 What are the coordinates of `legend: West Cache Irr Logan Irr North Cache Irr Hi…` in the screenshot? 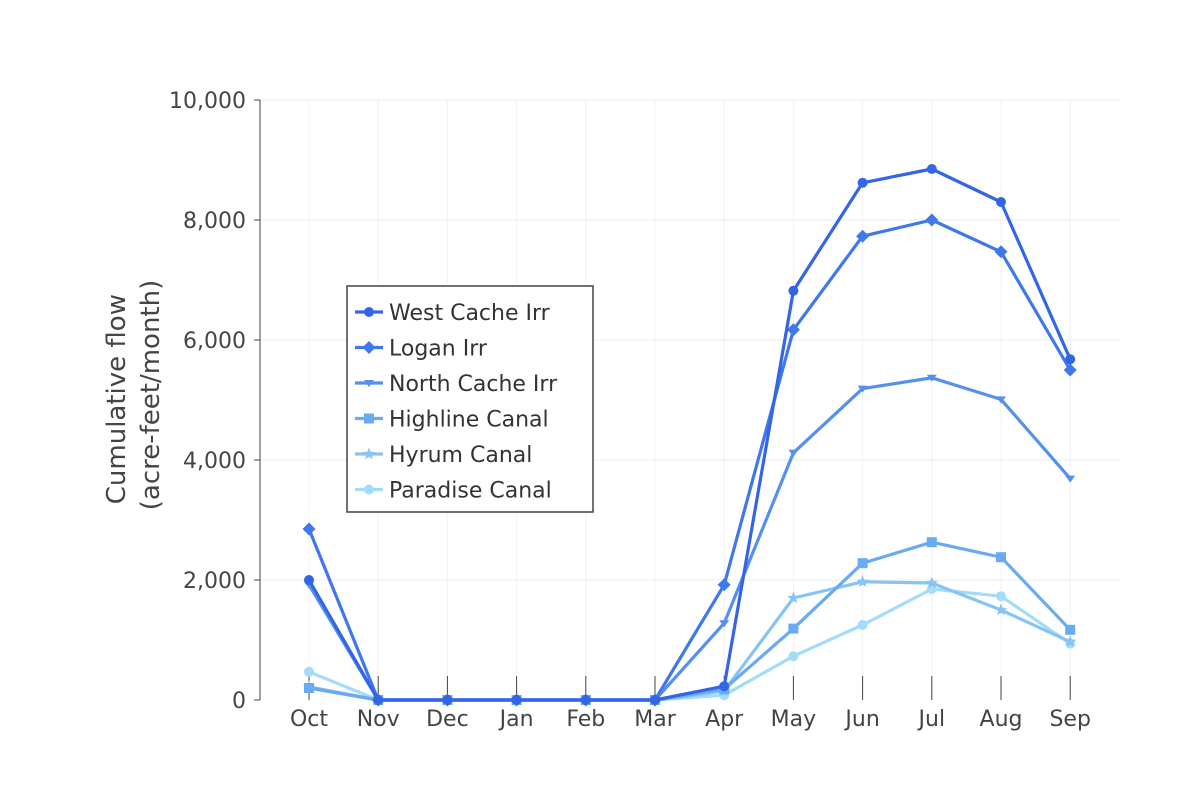 It's located at (470, 399).